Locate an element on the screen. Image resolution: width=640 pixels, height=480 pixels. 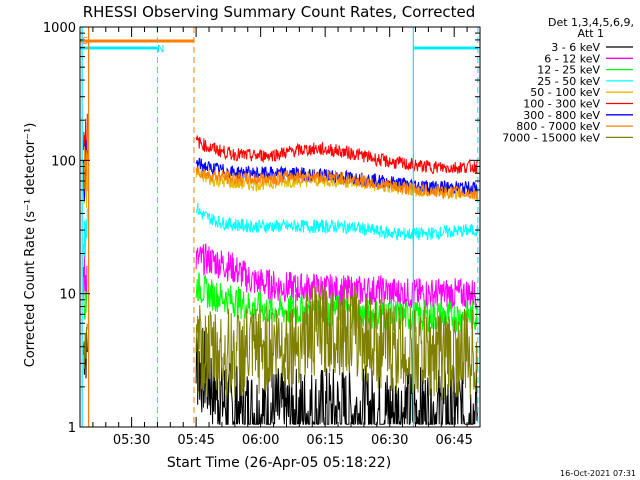
footer-date: 16-Oct-2021 07:31 is located at coordinates (598, 473).